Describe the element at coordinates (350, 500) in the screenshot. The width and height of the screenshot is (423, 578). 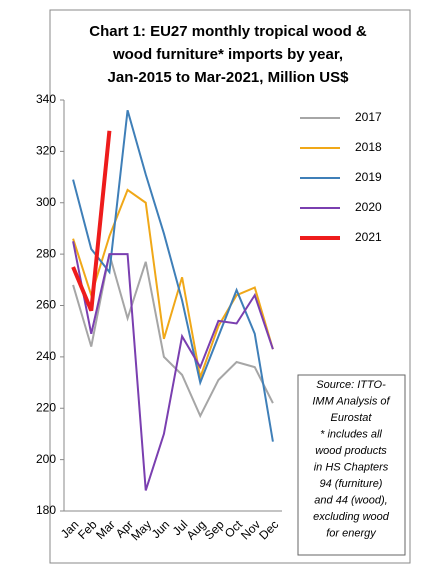
I see `note-text: and 44 (wood),` at that location.